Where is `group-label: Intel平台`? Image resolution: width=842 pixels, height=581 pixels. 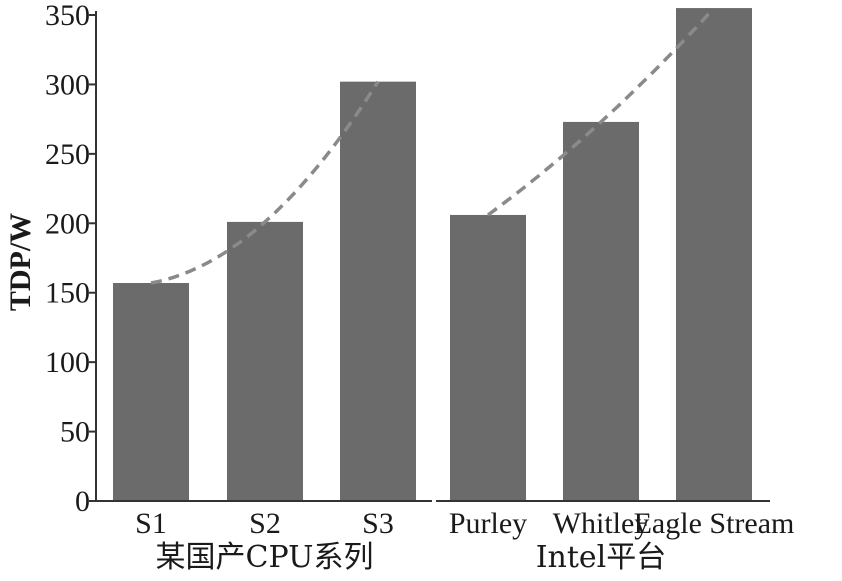 group-label: Intel平台 is located at coordinates (601, 557).